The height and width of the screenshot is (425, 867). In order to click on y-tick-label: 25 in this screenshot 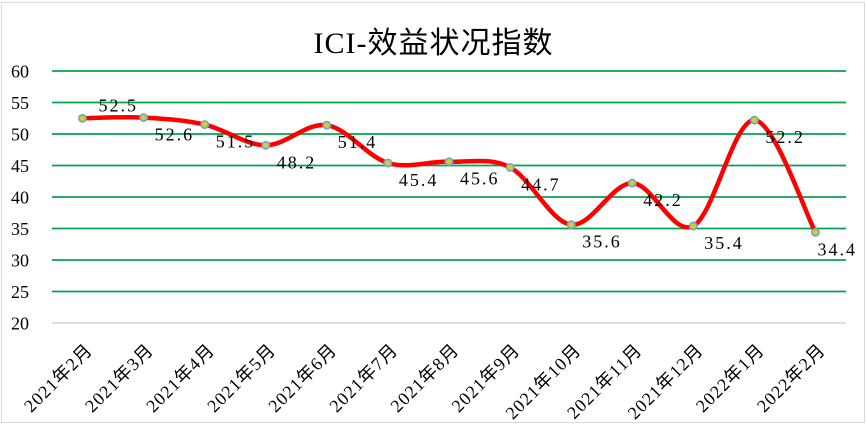, I will do `click(20, 292)`.